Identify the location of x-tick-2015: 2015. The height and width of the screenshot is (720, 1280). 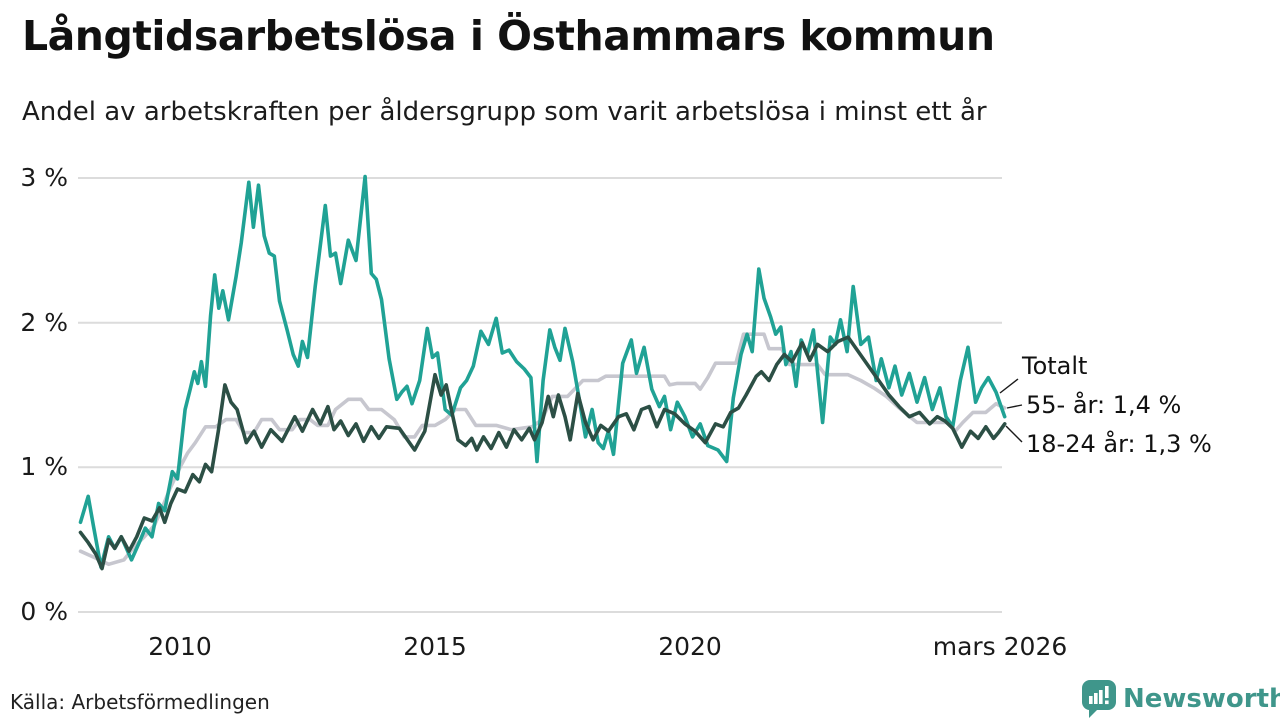
(435, 646).